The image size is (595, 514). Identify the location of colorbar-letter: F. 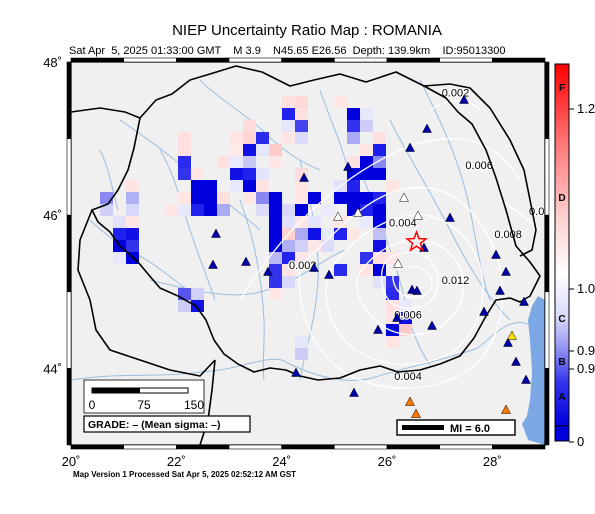
(562, 88).